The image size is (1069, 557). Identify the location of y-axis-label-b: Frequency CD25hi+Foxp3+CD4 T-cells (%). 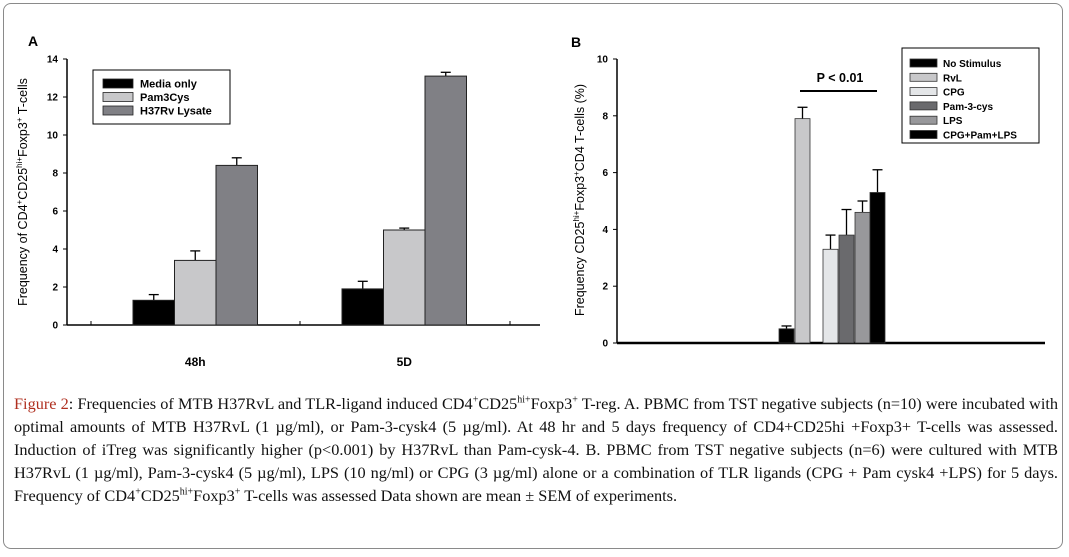
(579, 200).